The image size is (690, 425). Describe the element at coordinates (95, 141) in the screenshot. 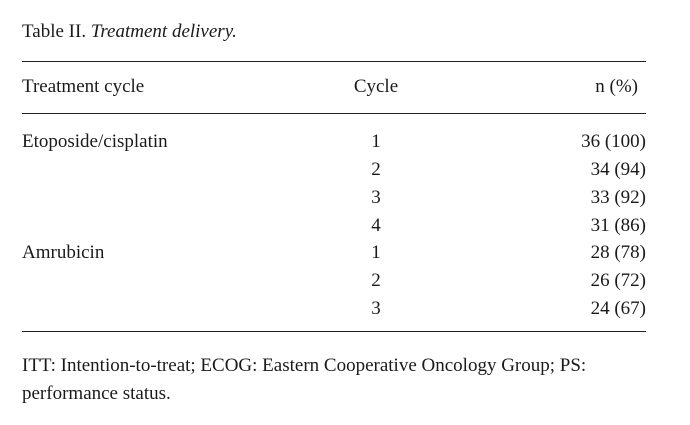

I see `row-treatment: Etoposide/cisplatin` at that location.